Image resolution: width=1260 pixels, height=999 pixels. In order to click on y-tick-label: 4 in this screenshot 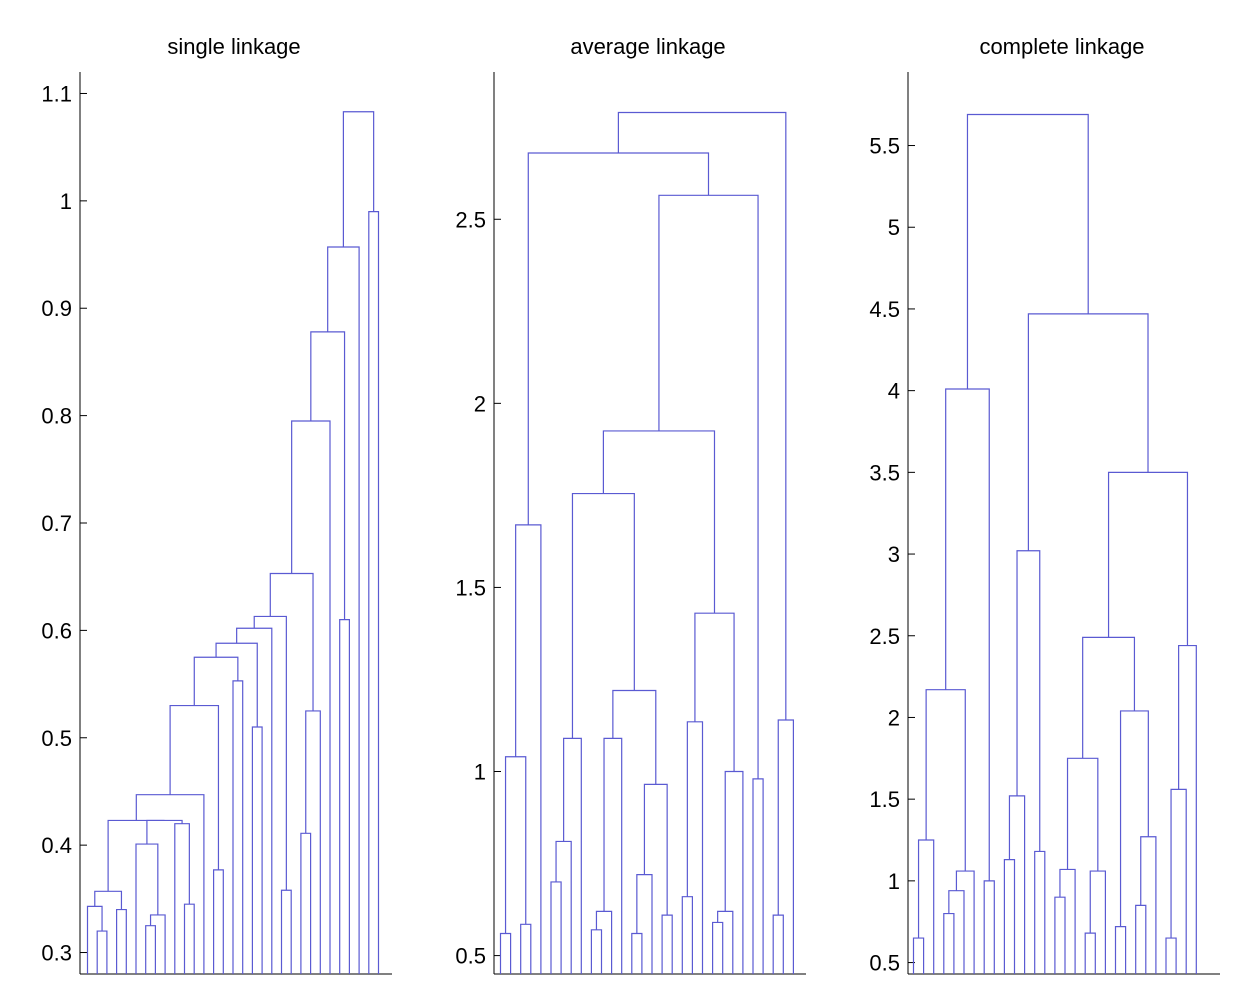, I will do `click(894, 391)`.